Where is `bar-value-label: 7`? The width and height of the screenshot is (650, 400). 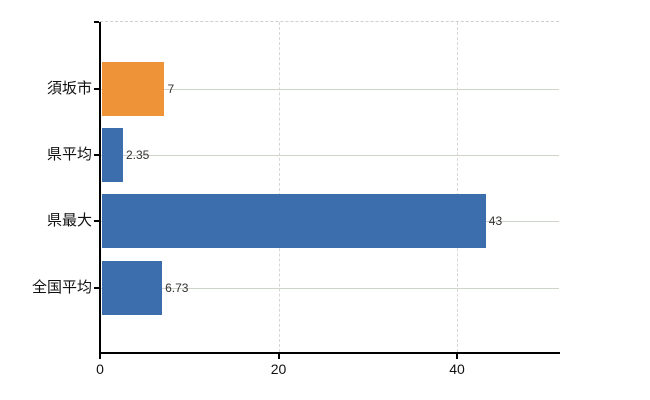 bar-value-label: 7 is located at coordinates (171, 89).